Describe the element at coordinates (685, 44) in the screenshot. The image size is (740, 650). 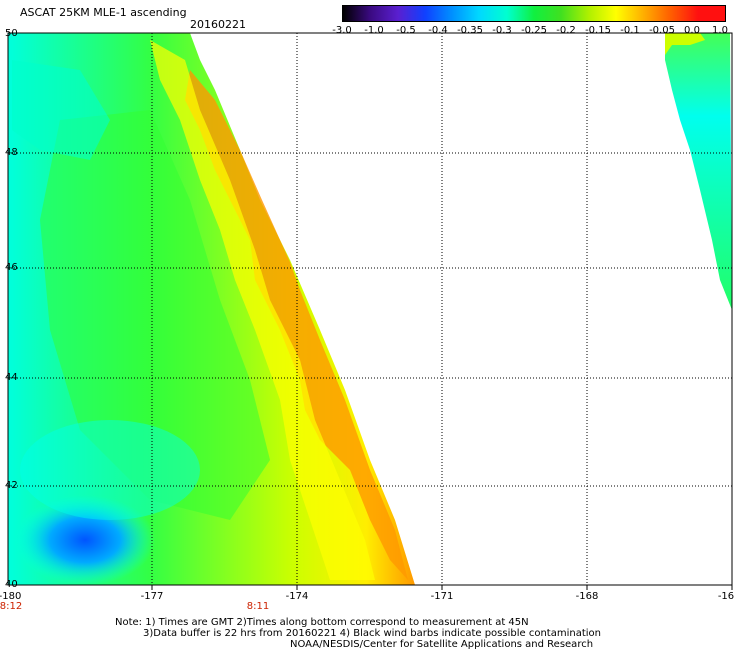
I see `swath-right-yellow` at that location.